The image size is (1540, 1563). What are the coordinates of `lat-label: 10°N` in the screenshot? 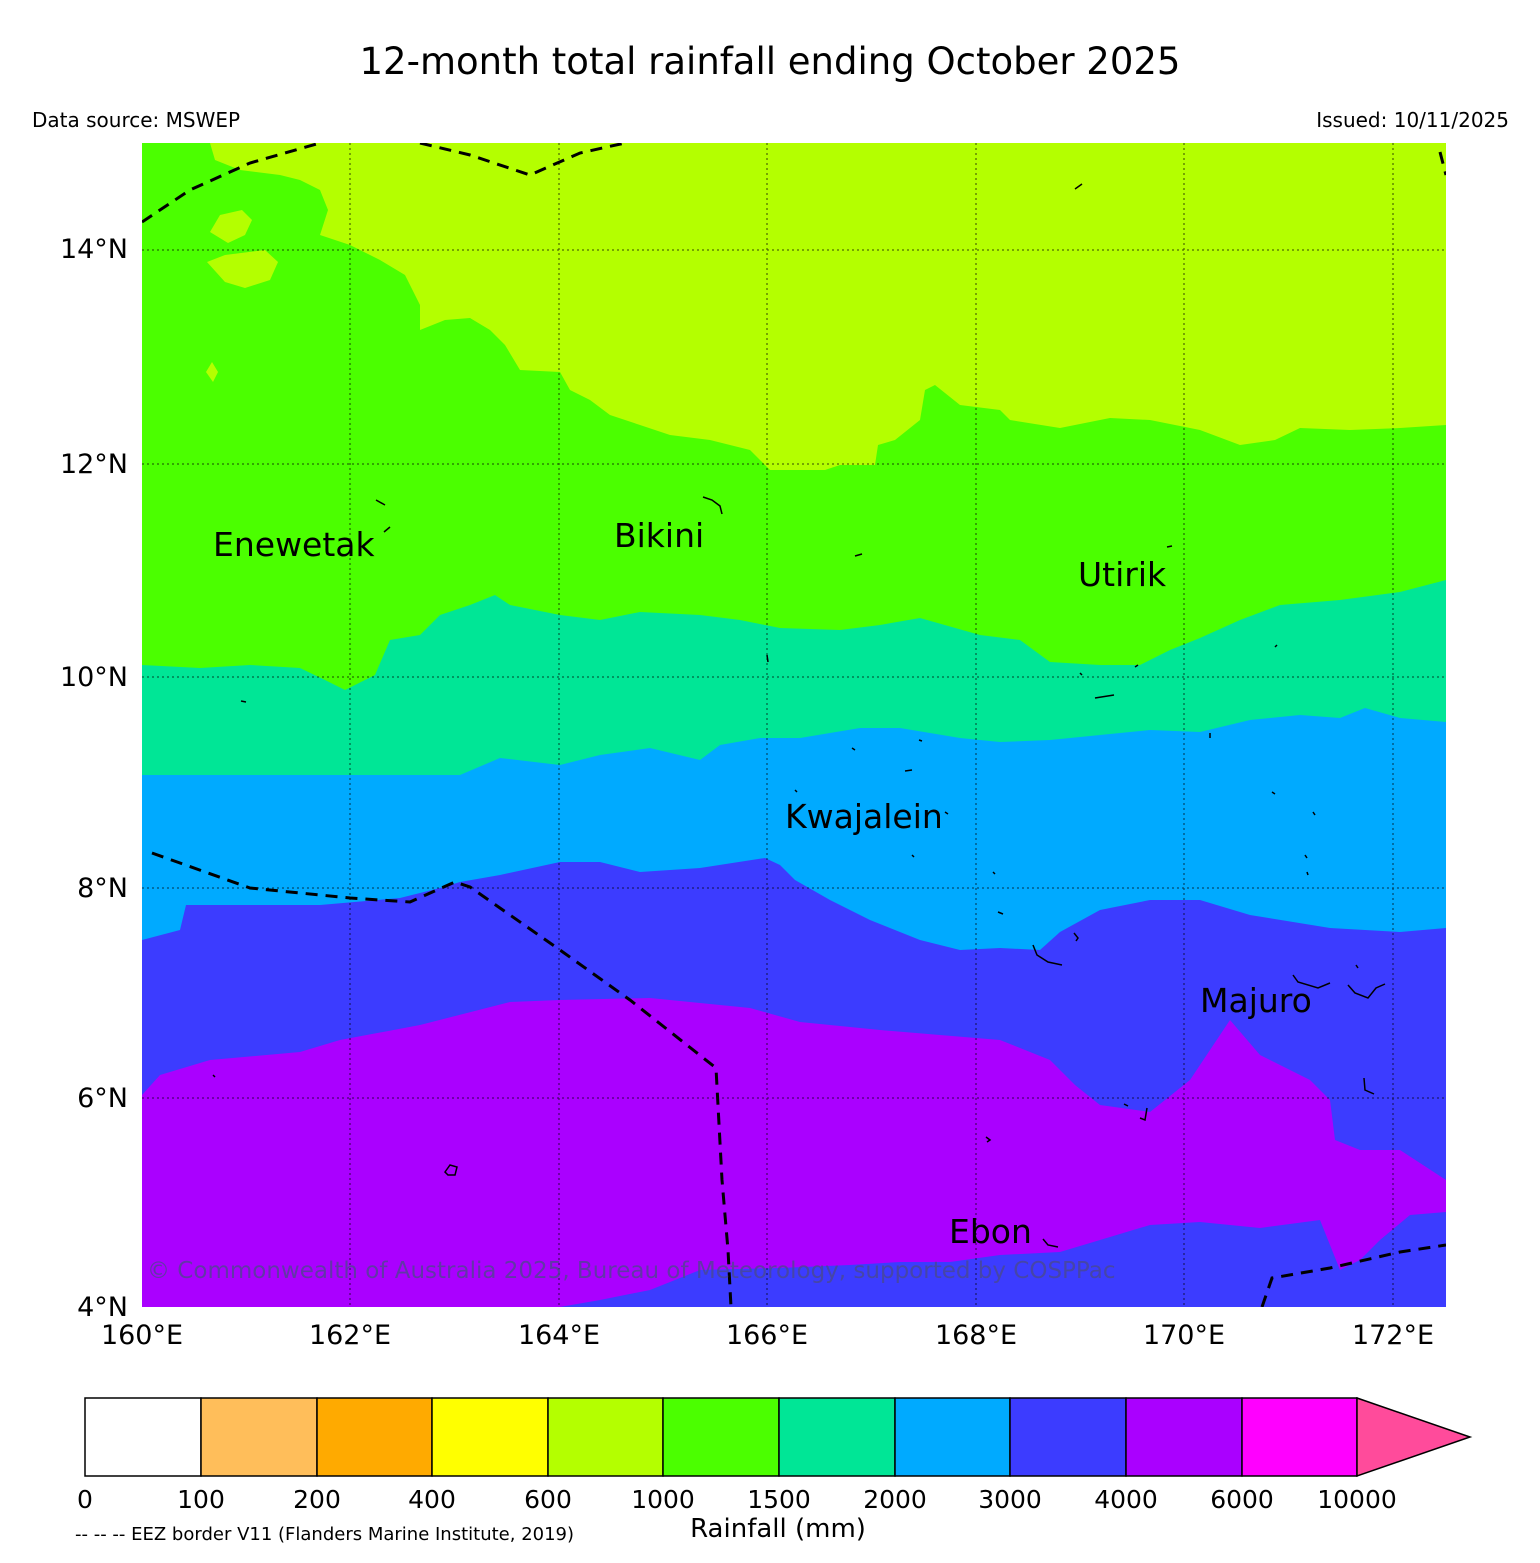 It's located at (94, 677).